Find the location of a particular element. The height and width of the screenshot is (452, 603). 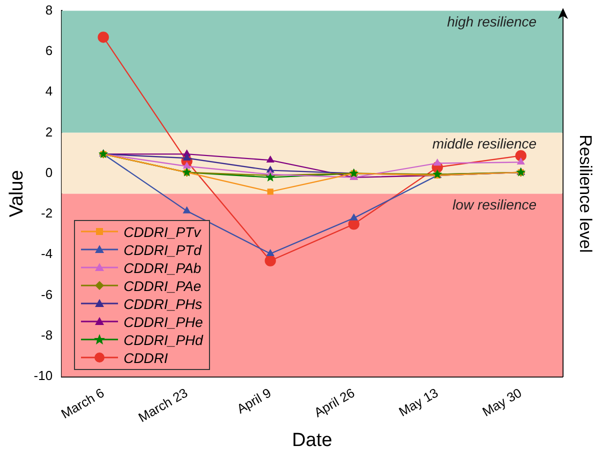

legend-label: CDDRI_PHs is located at coordinates (163, 304).